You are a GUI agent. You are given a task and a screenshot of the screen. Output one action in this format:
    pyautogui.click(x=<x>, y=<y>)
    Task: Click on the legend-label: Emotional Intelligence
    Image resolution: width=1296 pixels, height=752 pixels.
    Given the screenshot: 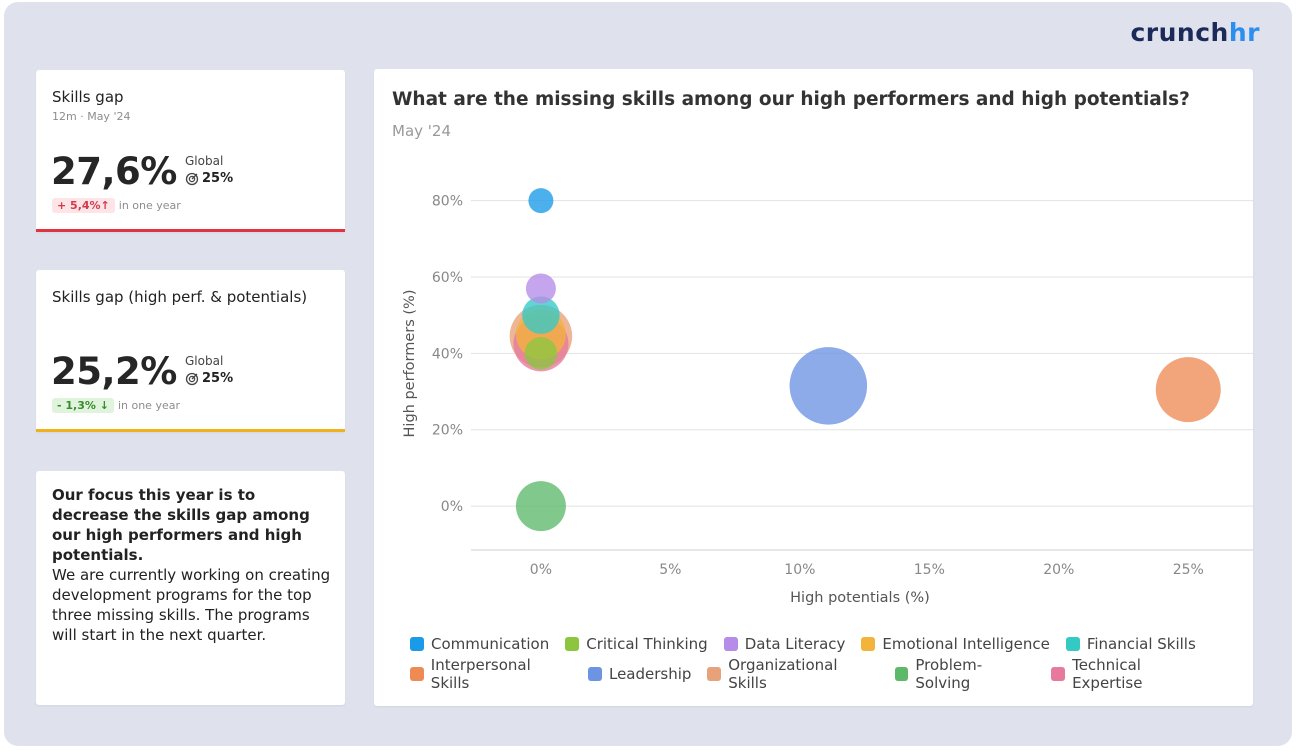 What is the action you would take?
    pyautogui.click(x=966, y=644)
    